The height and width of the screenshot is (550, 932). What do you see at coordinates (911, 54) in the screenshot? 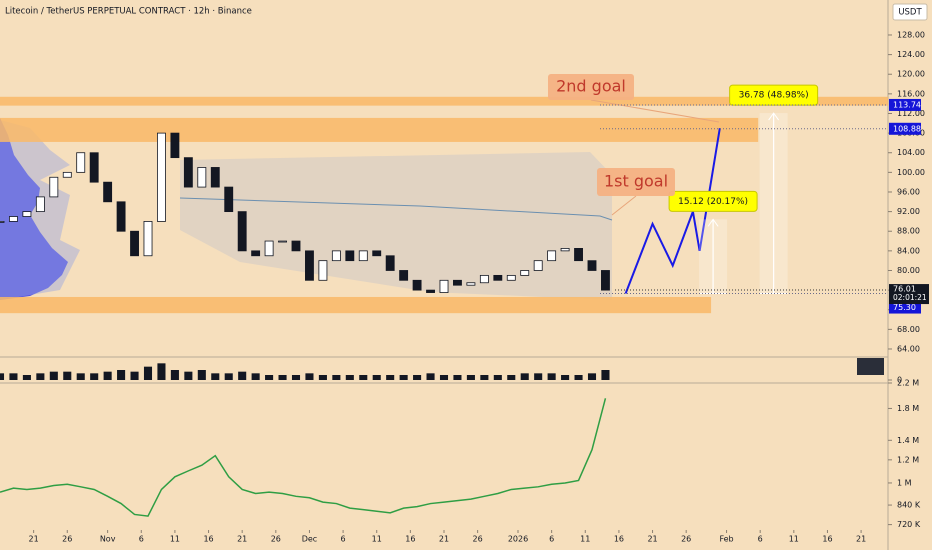
I see `y-tick-label: 124.00` at bounding box center [911, 54].